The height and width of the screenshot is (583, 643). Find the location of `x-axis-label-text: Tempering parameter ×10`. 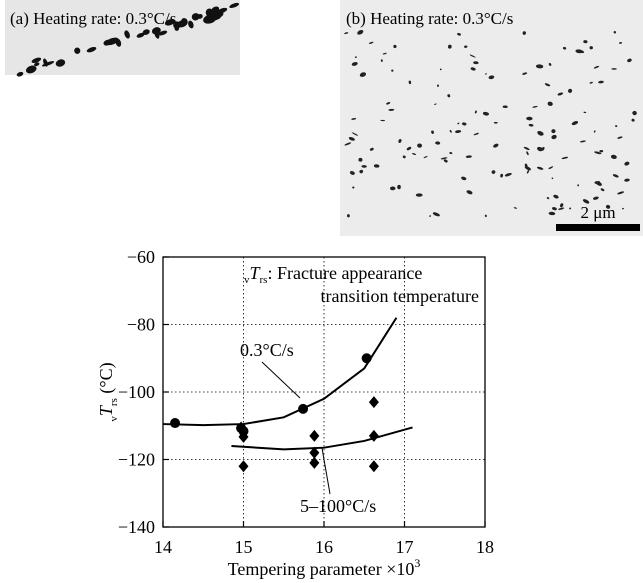

x-axis-label-text: Tempering parameter ×10 is located at coordinates (321, 569).